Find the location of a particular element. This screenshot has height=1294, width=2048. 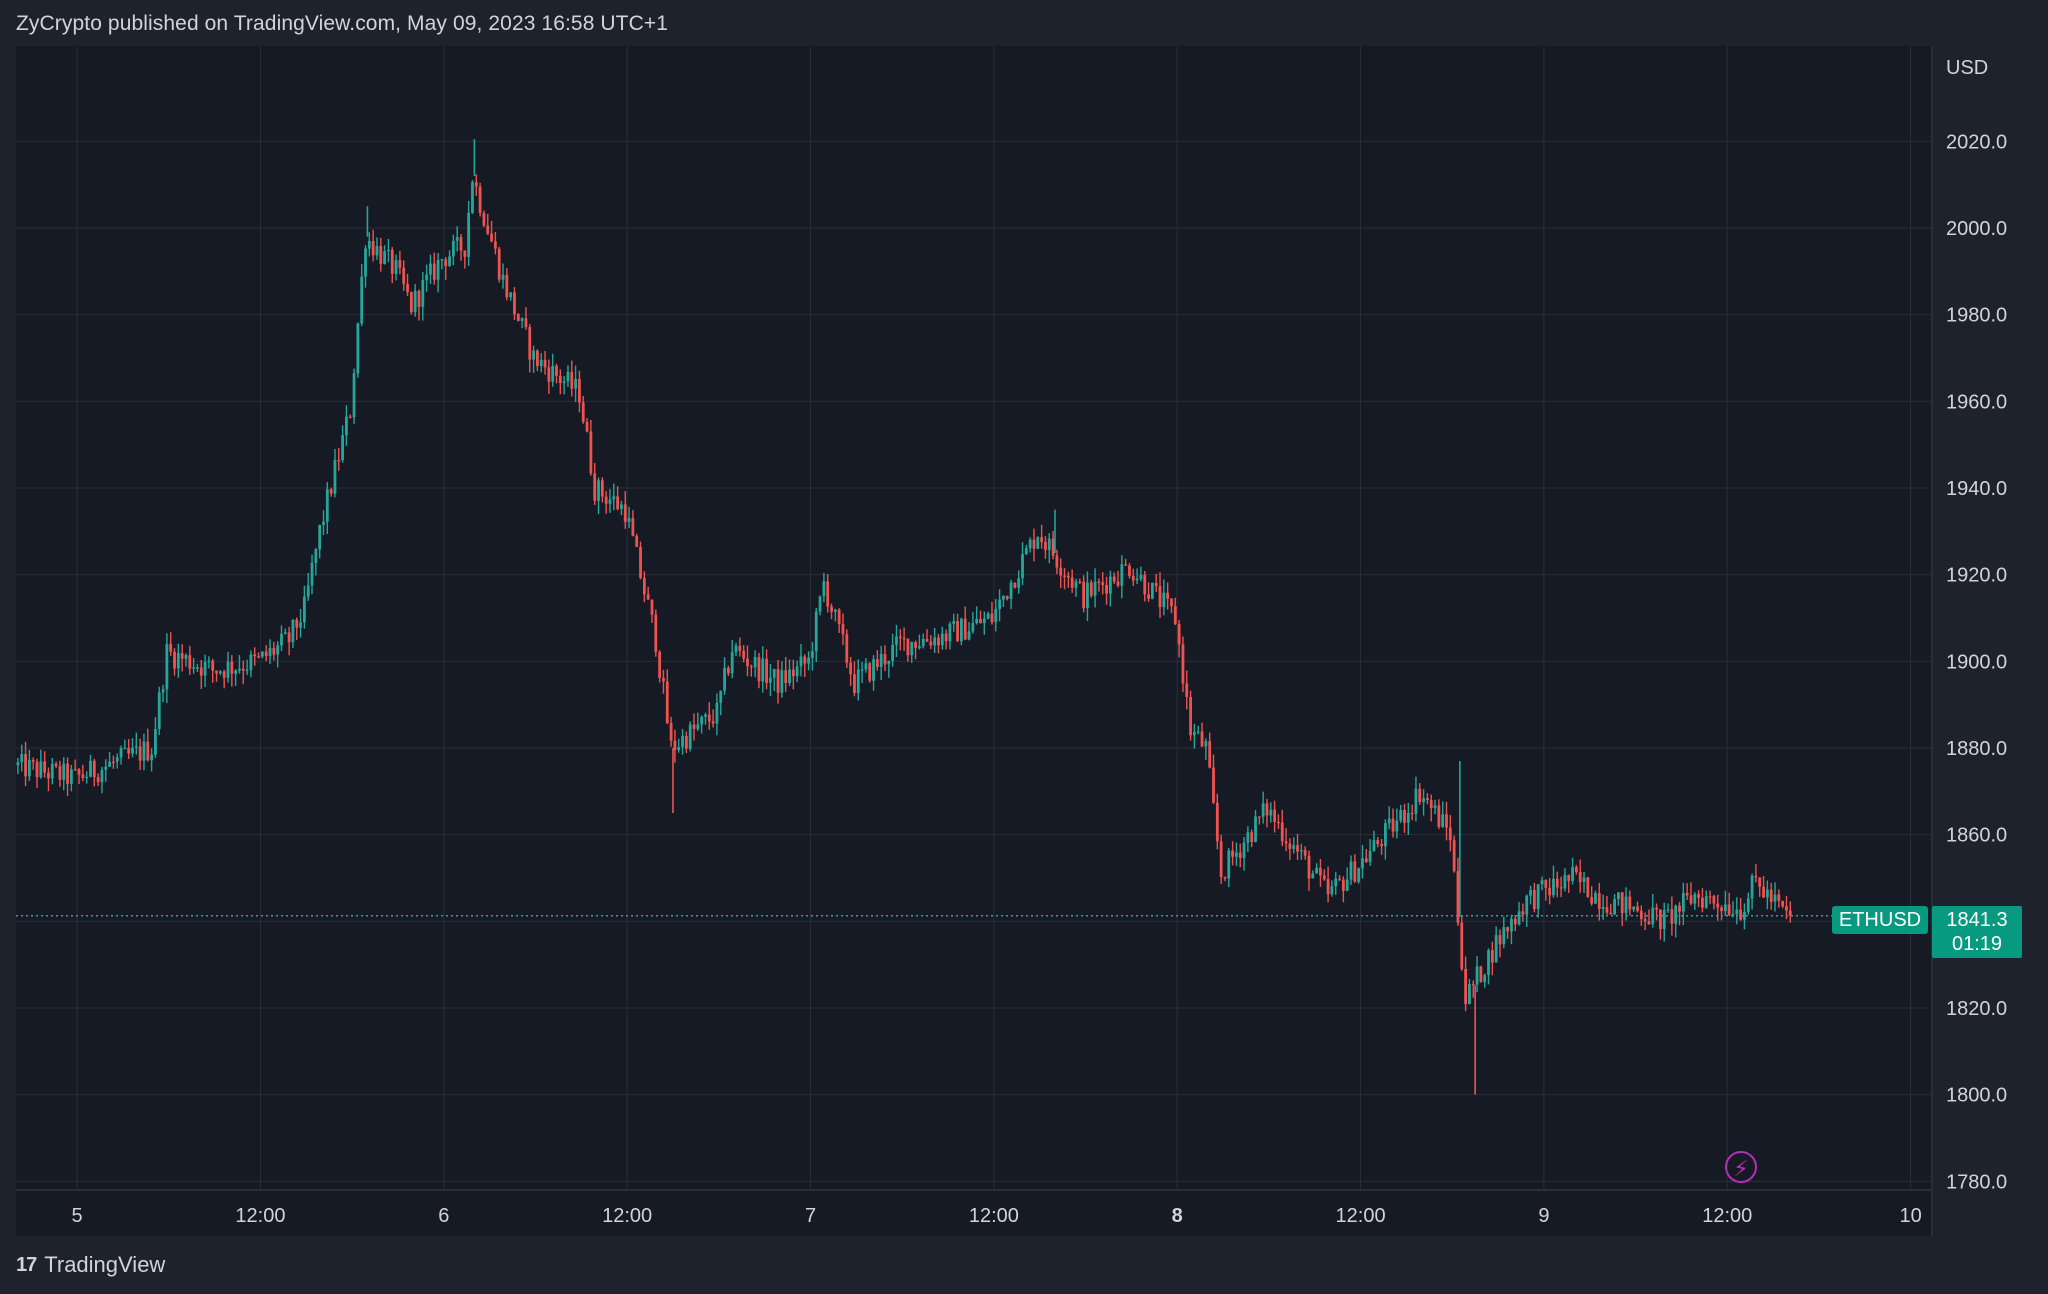

lightning-icon: ⚡ is located at coordinates (1741, 1167).